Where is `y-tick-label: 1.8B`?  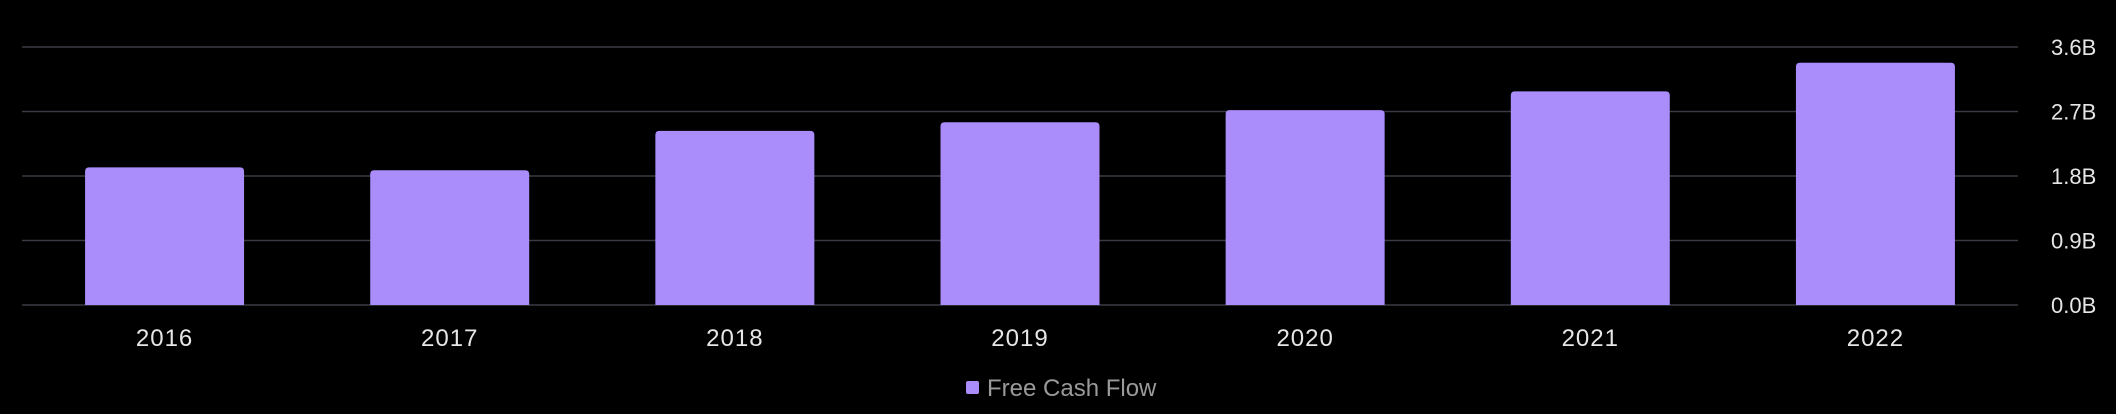 y-tick-label: 1.8B is located at coordinates (2073, 176).